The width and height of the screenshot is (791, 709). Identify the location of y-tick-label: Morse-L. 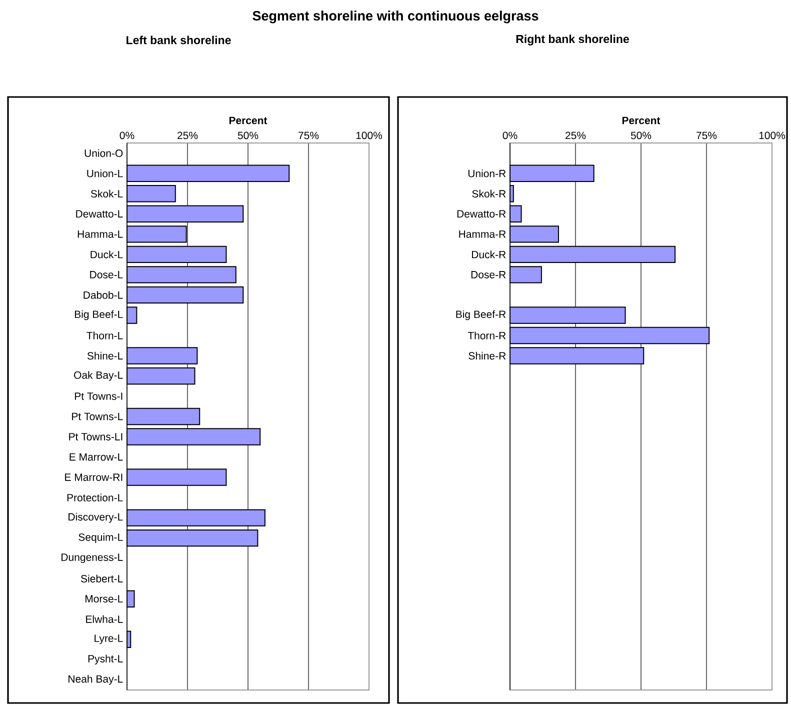
(104, 599).